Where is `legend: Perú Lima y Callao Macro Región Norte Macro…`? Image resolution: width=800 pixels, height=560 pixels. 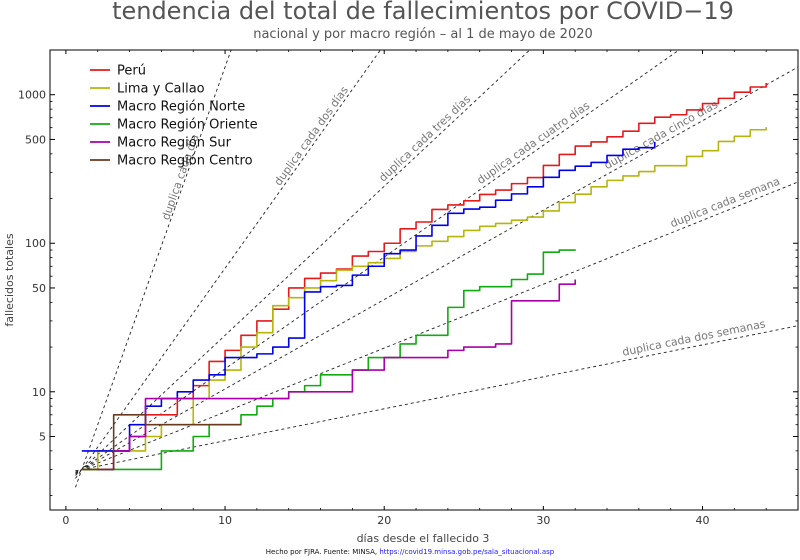 legend: Perú Lima y Callao Macro Región Norte Macro… is located at coordinates (174, 116).